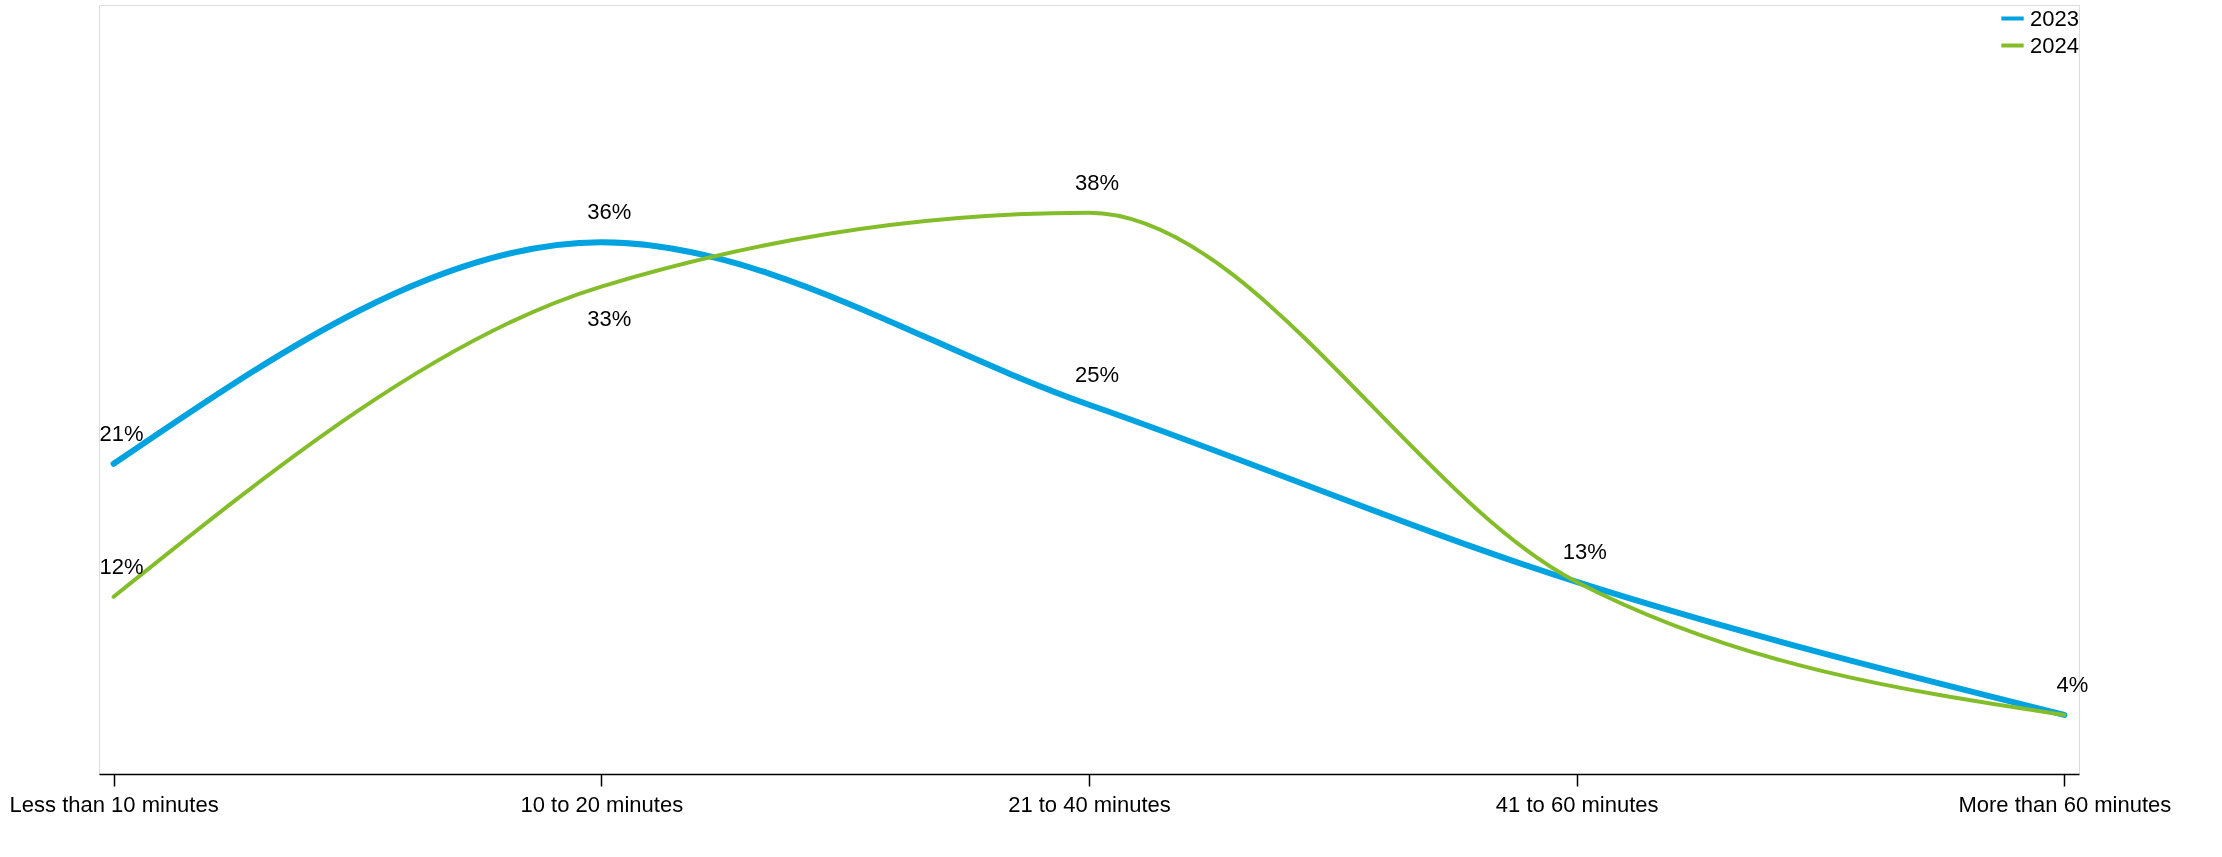  I want to click on x-tick-label: 41 to 60 minutes, so click(1577, 804).